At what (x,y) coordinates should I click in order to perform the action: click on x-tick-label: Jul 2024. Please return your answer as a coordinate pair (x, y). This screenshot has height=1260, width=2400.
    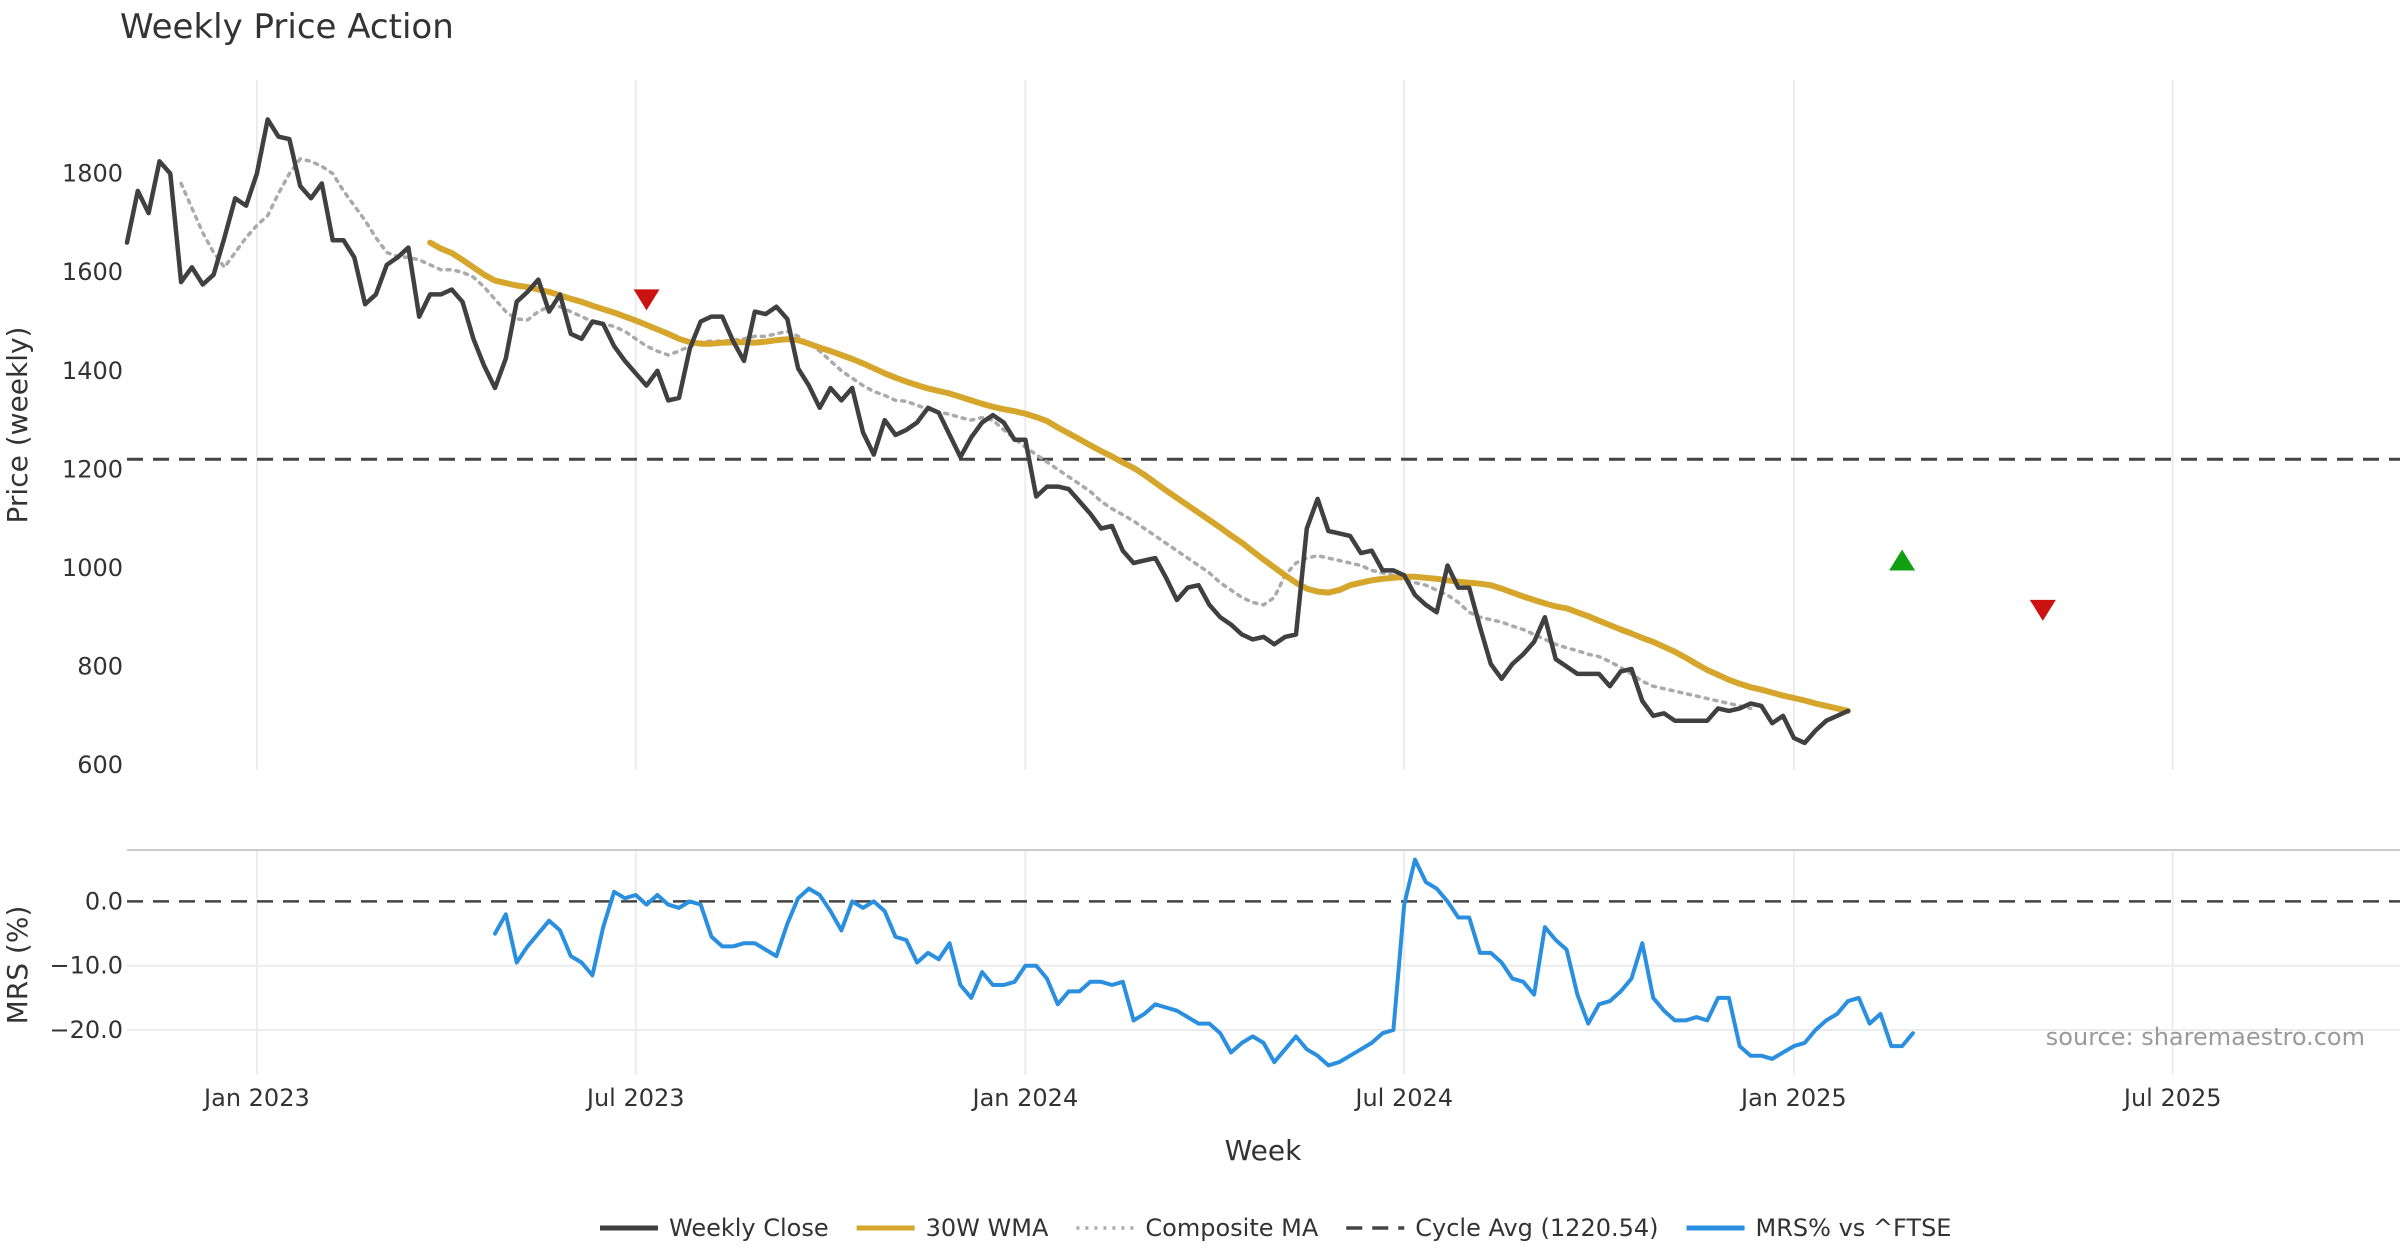
    Looking at the image, I should click on (1403, 1098).